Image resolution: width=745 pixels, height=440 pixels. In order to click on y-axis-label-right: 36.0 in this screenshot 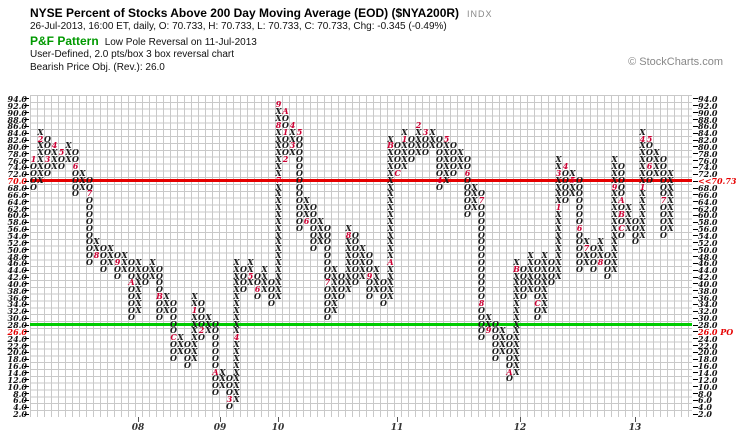, I will do `click(708, 297)`.